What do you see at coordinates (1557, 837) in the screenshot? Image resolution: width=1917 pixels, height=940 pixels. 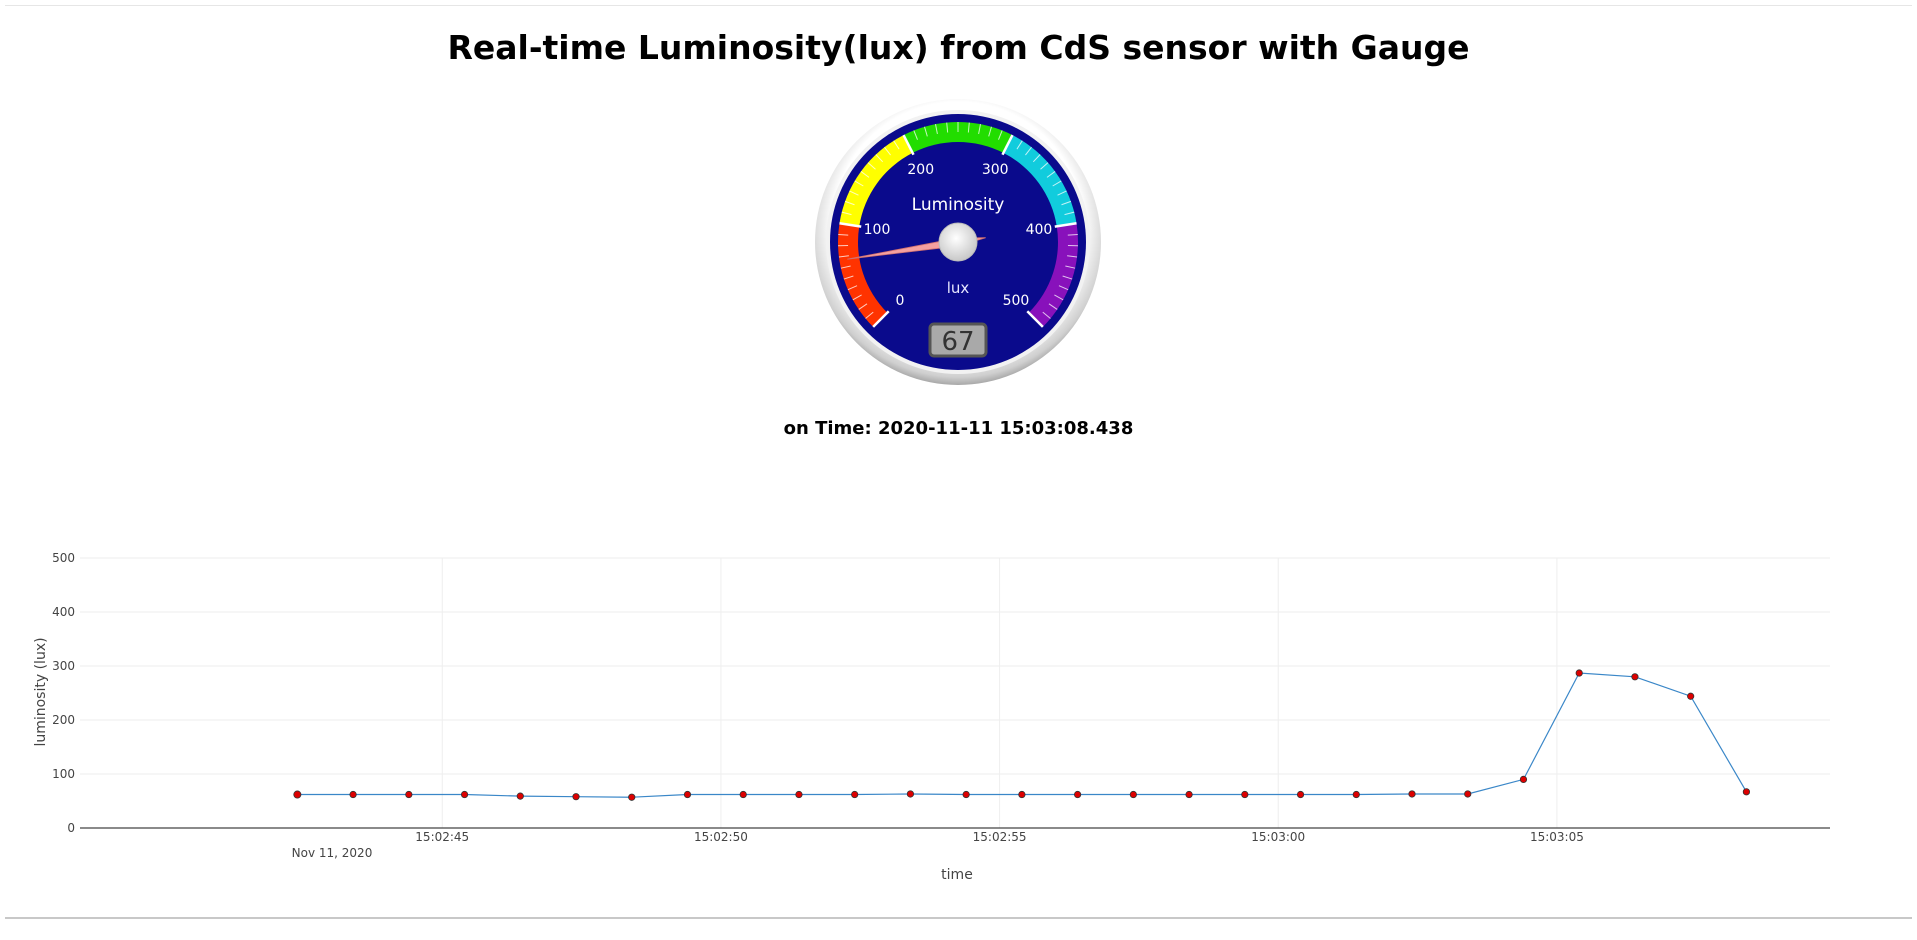 I see `x-tick-label: 15:03:05` at bounding box center [1557, 837].